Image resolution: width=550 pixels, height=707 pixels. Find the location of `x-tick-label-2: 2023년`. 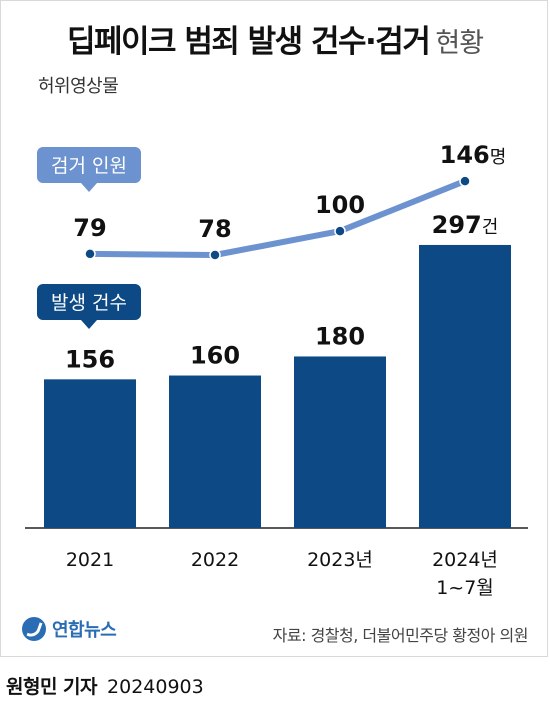

x-tick-label-2: 2023년 is located at coordinates (340, 560).